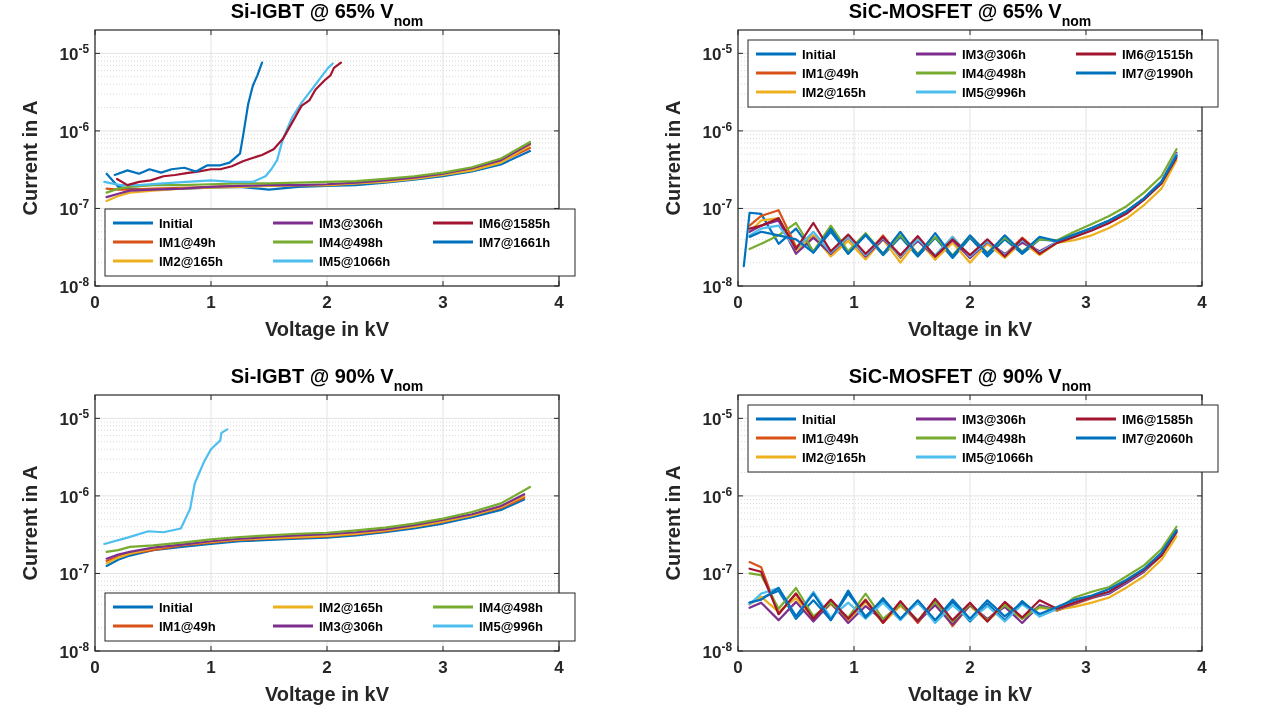 The height and width of the screenshot is (728, 1262). I want to click on legend-label: IM6@1515h, so click(1158, 54).